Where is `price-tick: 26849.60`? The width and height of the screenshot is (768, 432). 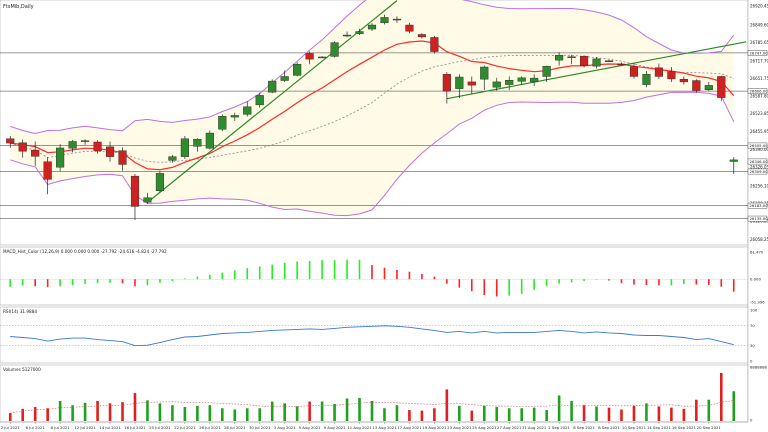 price-tick: 26849.60 is located at coordinates (759, 25).